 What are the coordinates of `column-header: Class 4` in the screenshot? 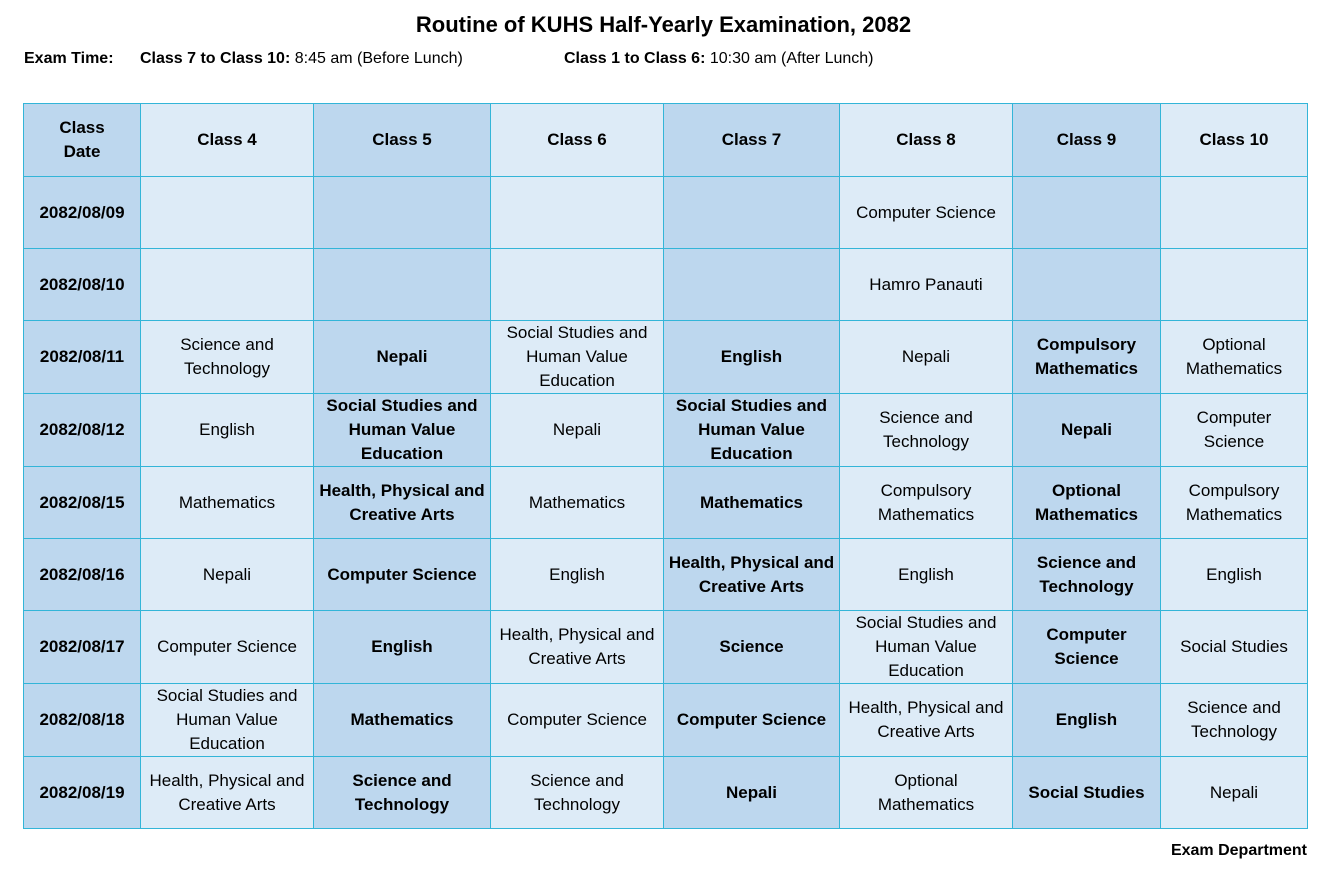 It's located at (227, 140).